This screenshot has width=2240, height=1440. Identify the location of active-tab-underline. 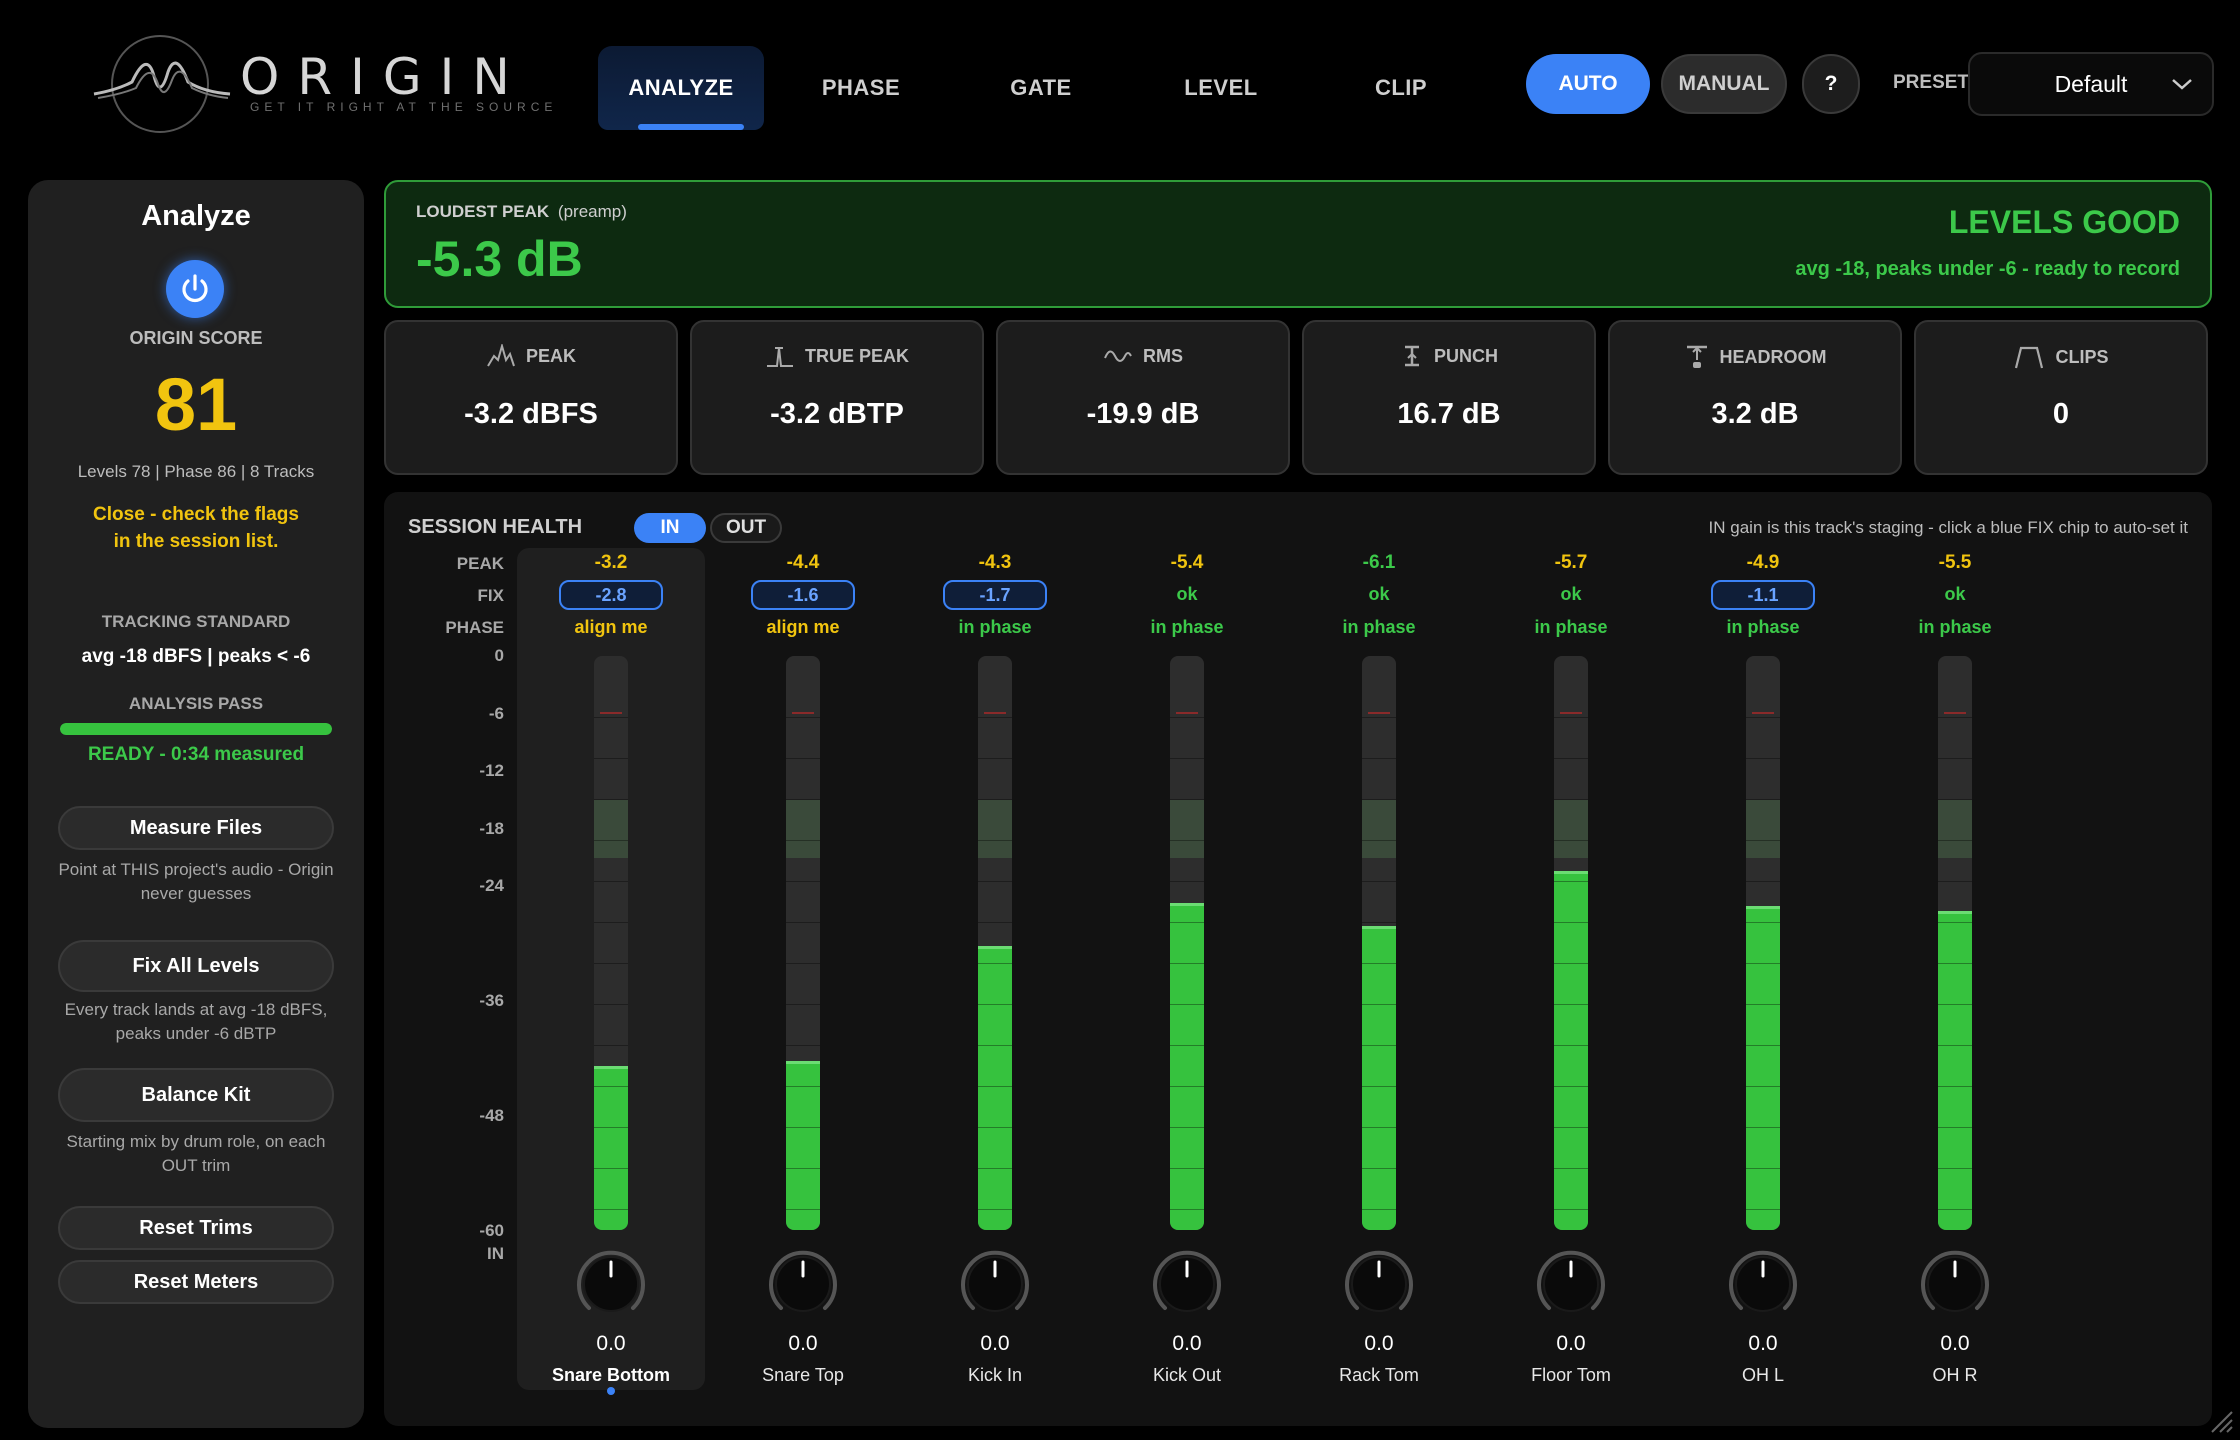
(691, 127).